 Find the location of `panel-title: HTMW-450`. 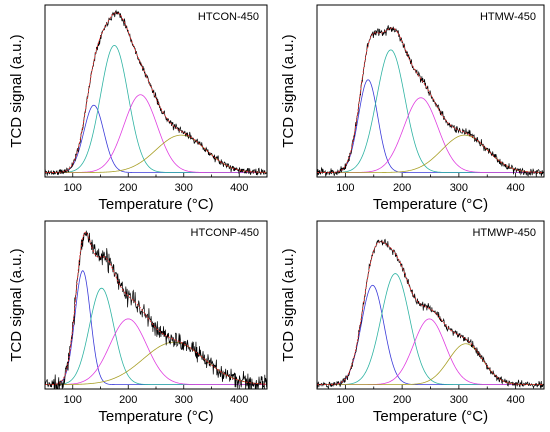

panel-title: HTMW-450 is located at coordinates (508, 17).